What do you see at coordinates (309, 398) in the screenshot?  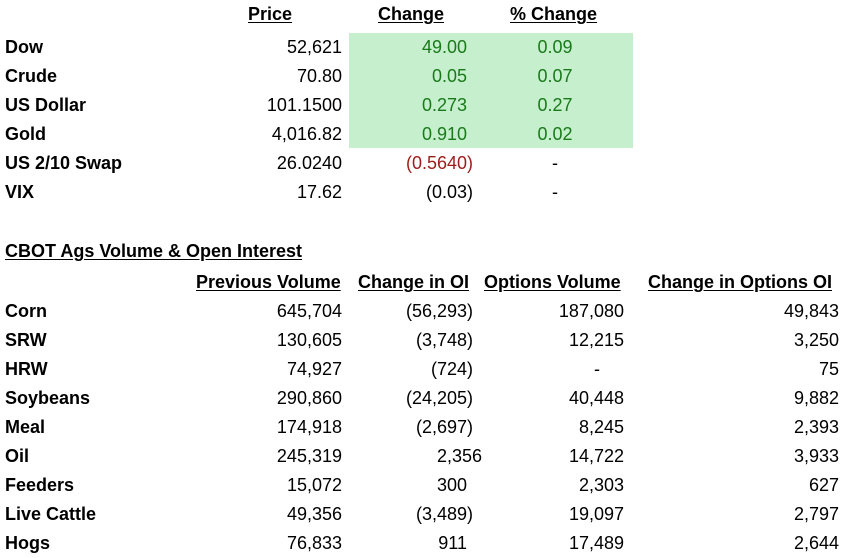 I see `previous-volume: 290,860` at bounding box center [309, 398].